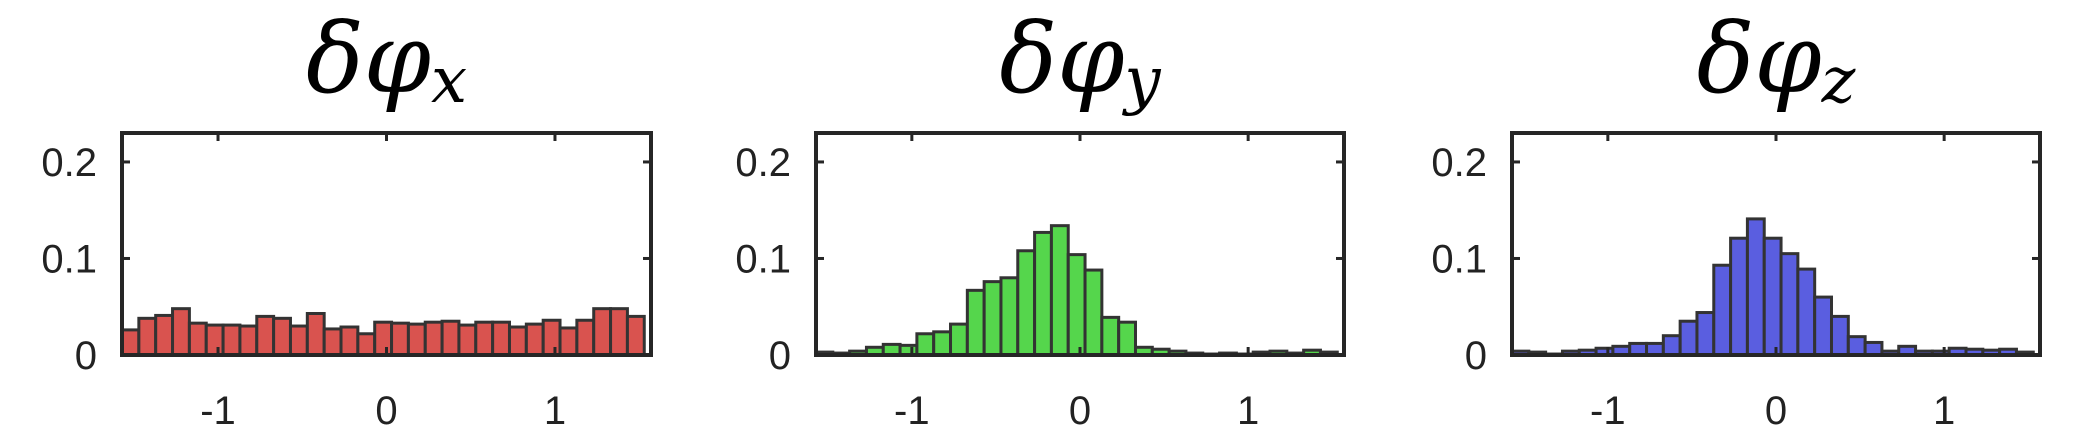  What do you see at coordinates (1080, 60) in the screenshot?
I see `chart-title: δφy` at bounding box center [1080, 60].